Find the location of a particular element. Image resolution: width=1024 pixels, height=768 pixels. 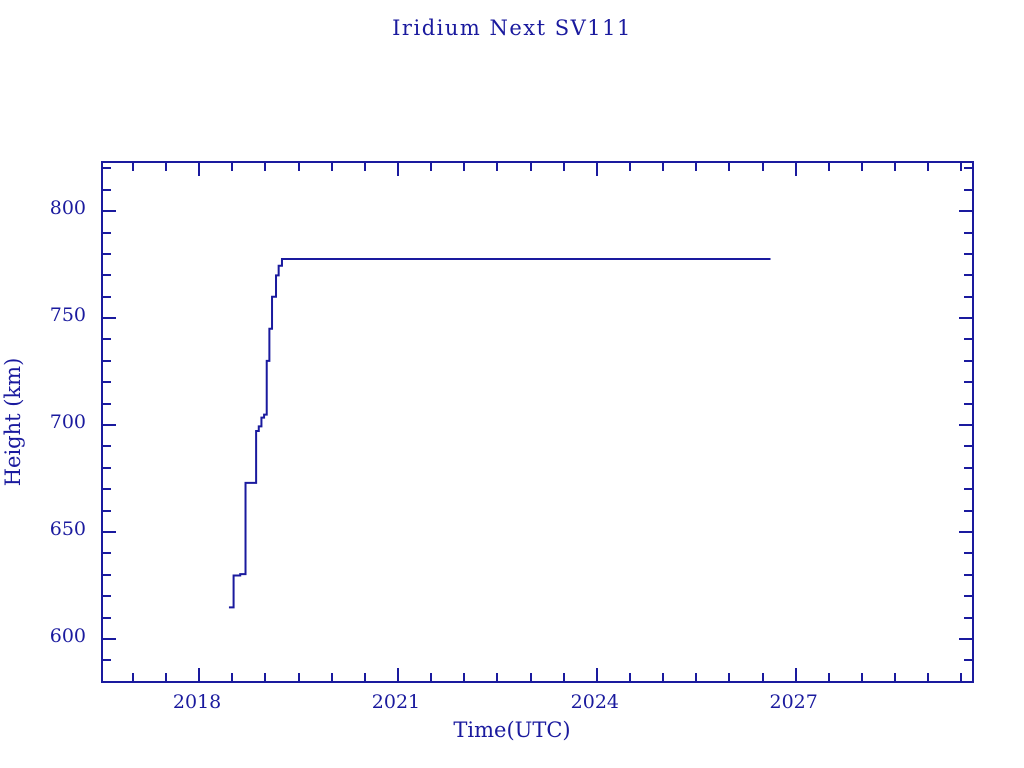

x-tick-label: 2021 is located at coordinates (396, 702).